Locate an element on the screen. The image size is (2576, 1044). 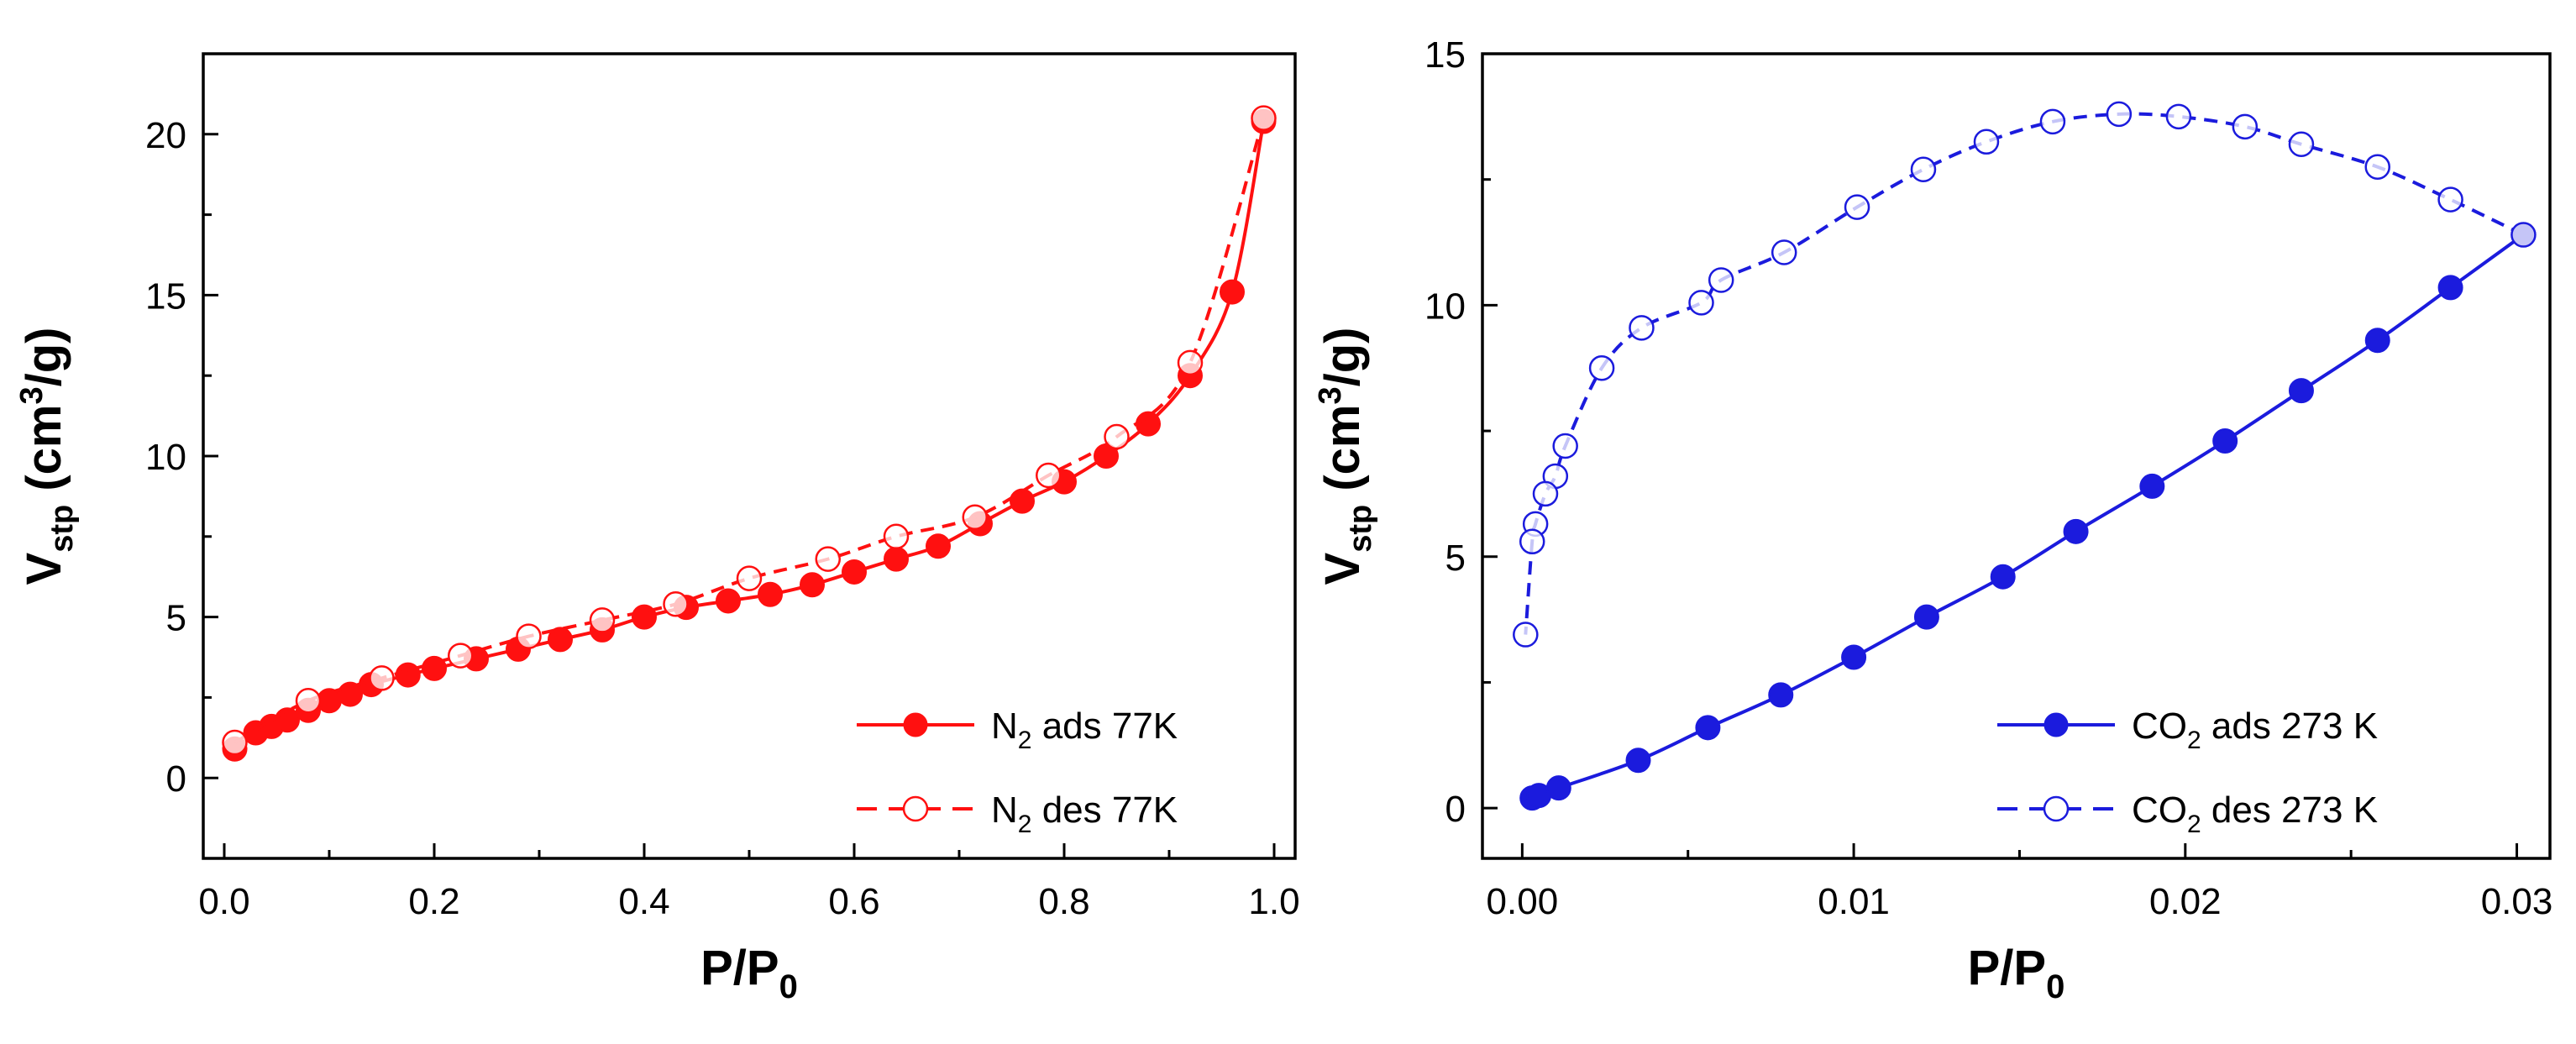
legend-1-label: N2 des 77K is located at coordinates (1084, 814).